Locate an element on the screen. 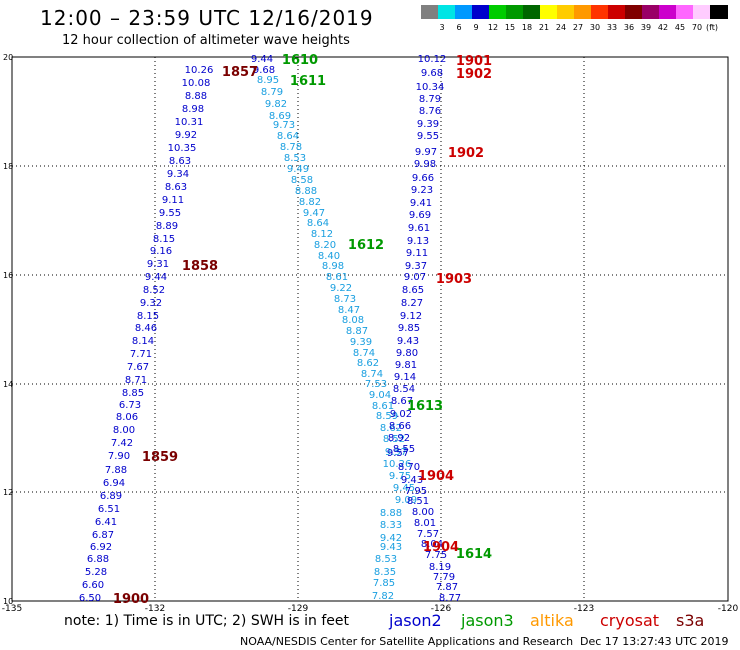  wave-height-value: 10.31 is located at coordinates (189, 122).